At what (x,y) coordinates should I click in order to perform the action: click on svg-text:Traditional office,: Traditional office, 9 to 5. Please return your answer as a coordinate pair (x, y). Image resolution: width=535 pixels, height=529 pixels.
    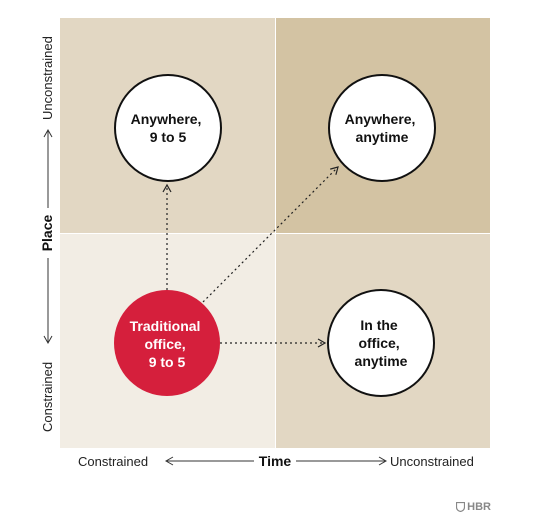
    Looking at the image, I should click on (167, 344).